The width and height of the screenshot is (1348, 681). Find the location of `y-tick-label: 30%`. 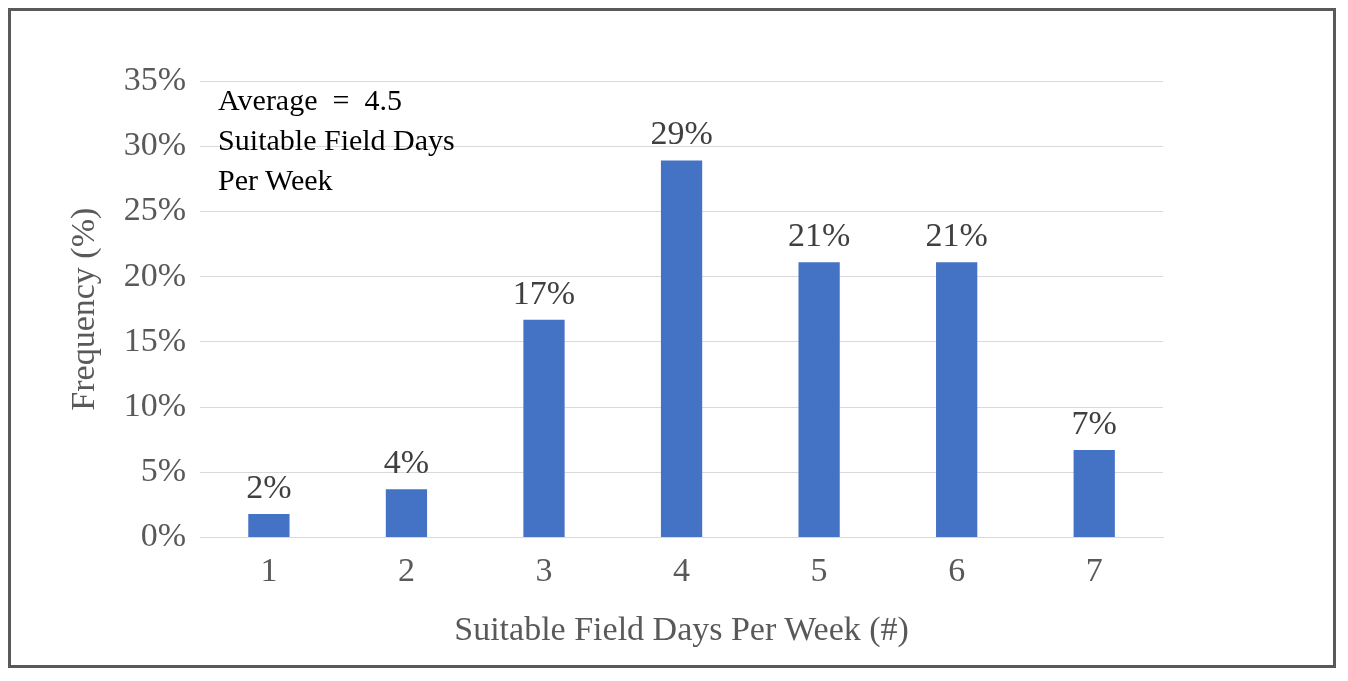

y-tick-label: 30% is located at coordinates (155, 144).